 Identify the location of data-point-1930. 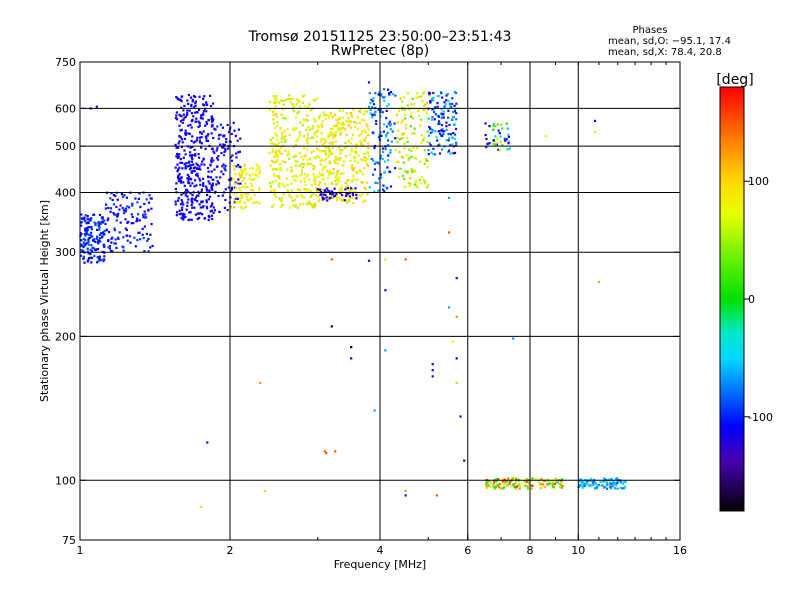
(439, 123).